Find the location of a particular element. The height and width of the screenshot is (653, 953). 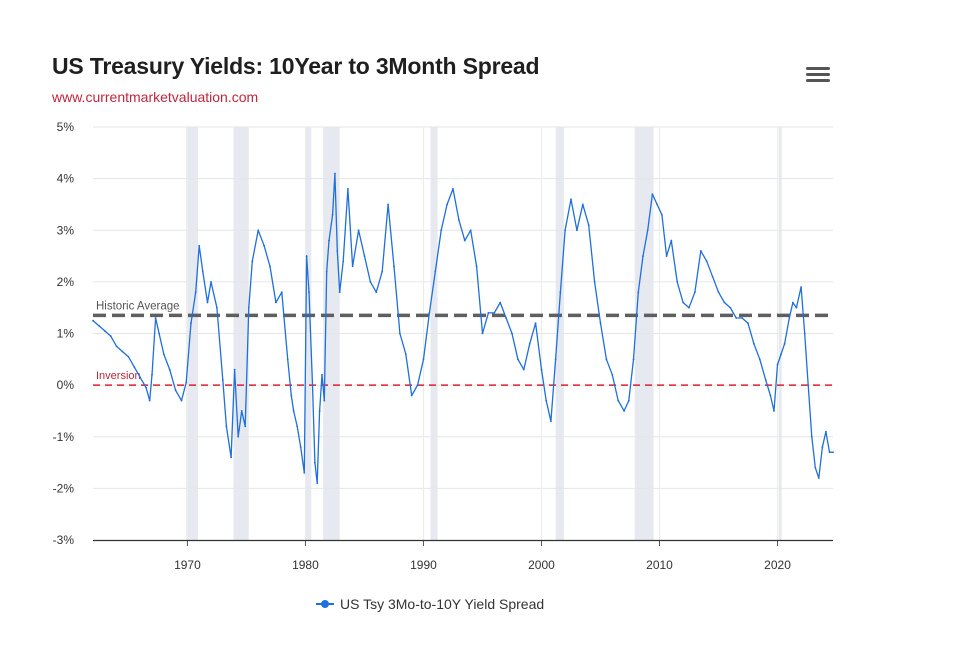

y-tick-label: 2% is located at coordinates (66, 282).